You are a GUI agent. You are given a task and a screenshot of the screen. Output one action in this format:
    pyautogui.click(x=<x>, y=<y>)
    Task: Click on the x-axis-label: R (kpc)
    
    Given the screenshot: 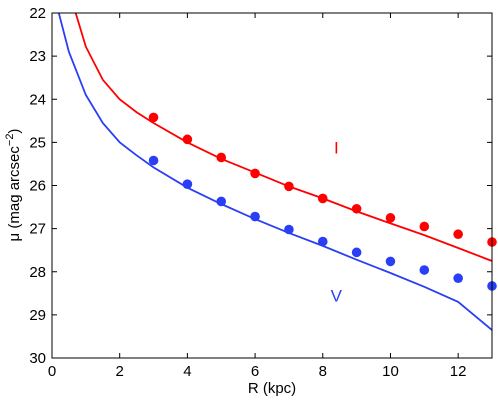 What is the action you would take?
    pyautogui.click(x=272, y=388)
    